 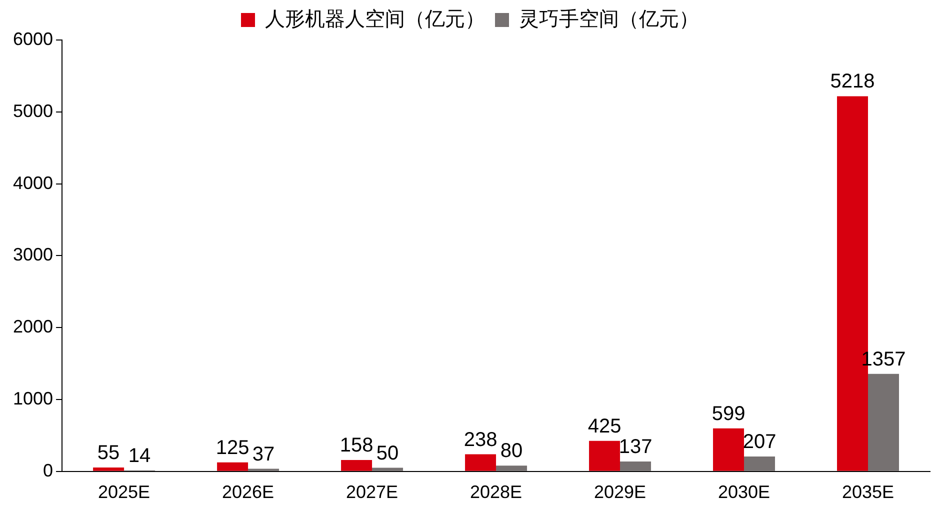 I want to click on data-label: 14, so click(x=139, y=455).